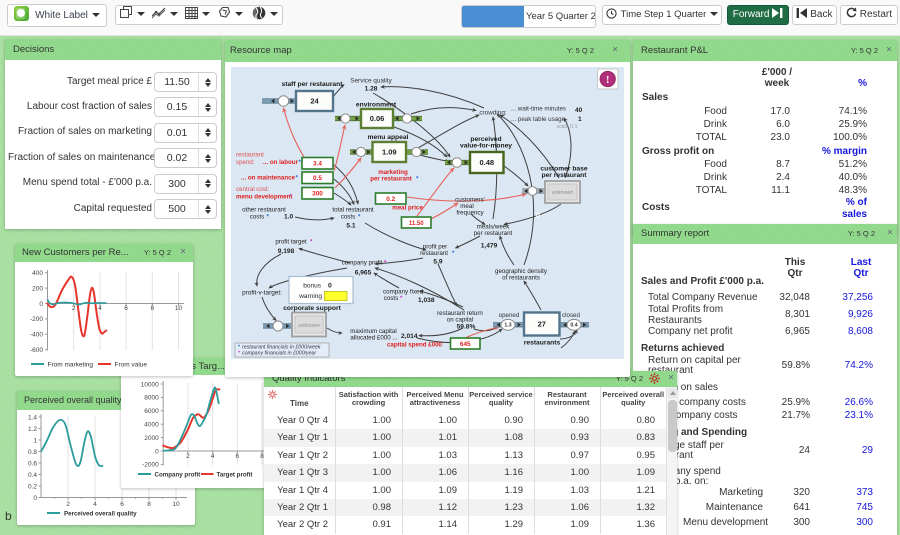  What do you see at coordinates (538, 119) in the screenshot?
I see `svg-text: ... peak table usage` at bounding box center [538, 119].